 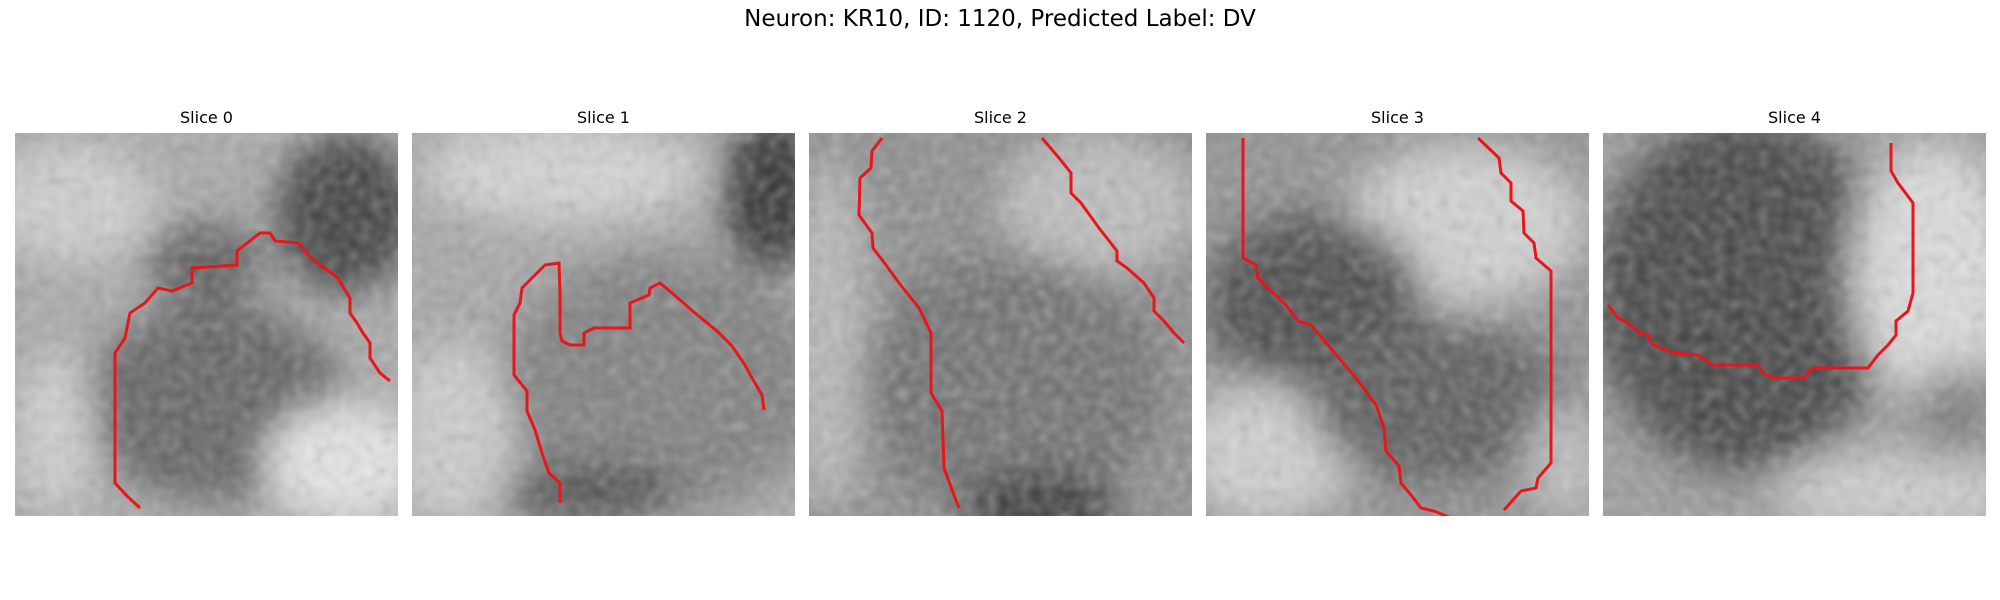 I want to click on slice-panel-4: Slice 4, so click(x=1794, y=311).